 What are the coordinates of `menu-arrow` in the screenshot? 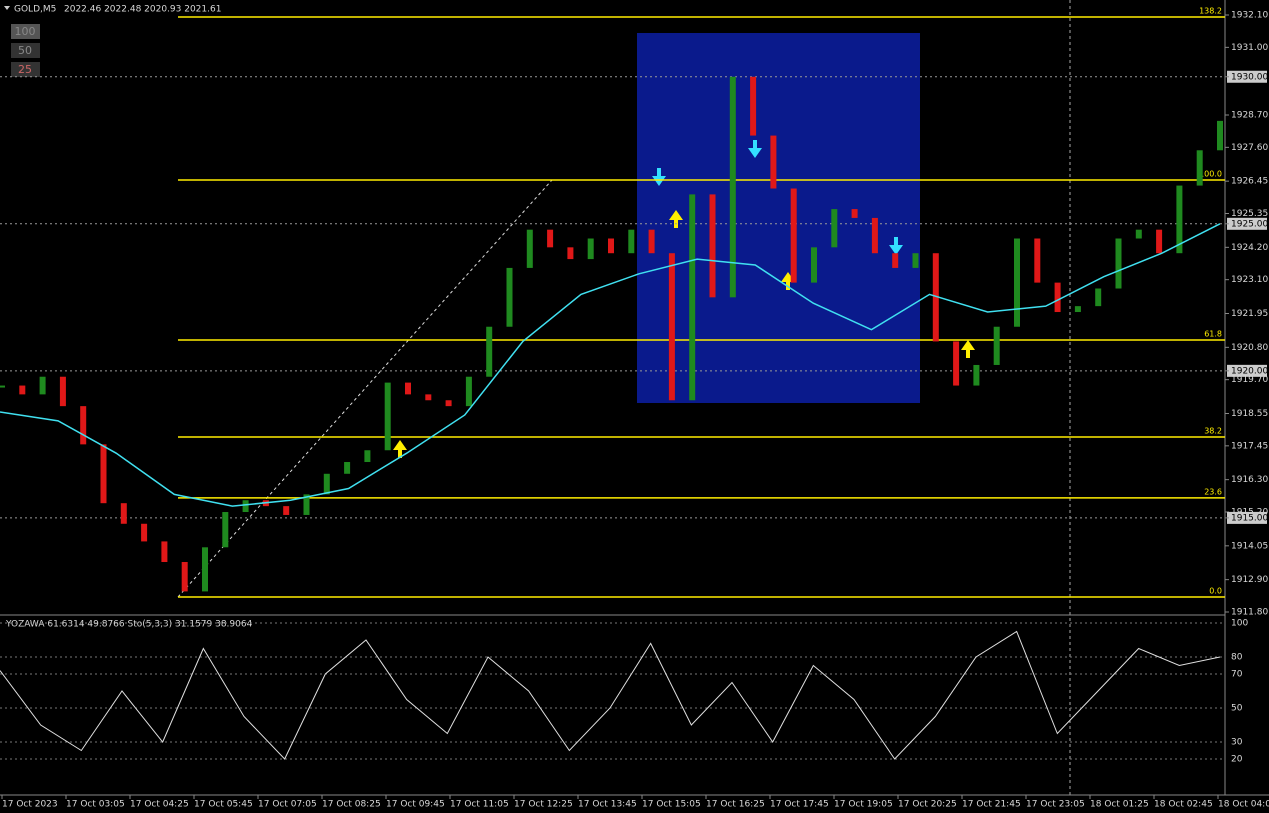 It's located at (7, 8).